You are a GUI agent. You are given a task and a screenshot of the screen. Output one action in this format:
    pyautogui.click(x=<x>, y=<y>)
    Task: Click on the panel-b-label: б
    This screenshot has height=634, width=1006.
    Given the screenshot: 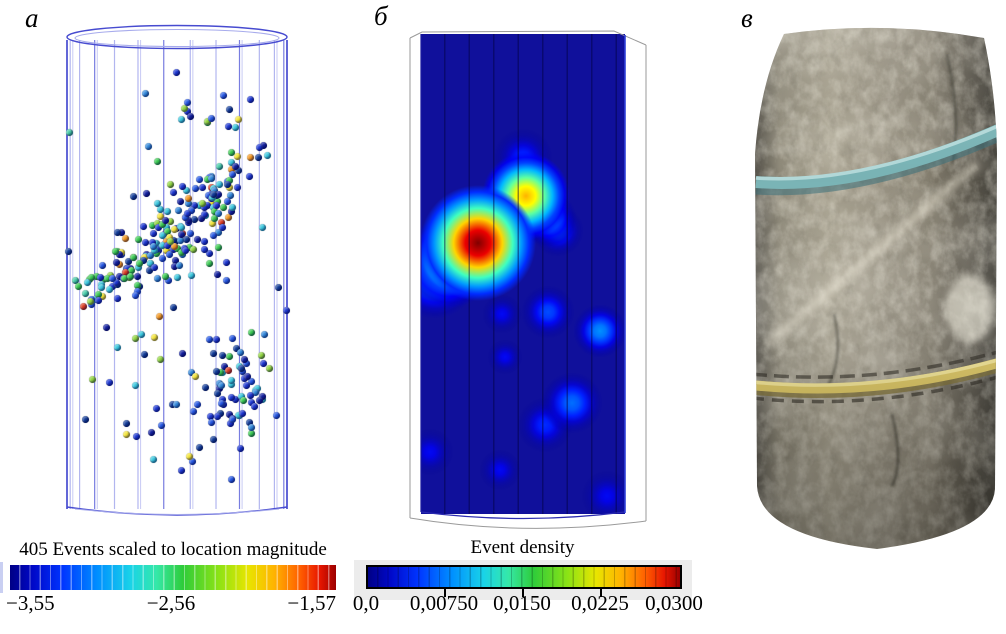 What is the action you would take?
    pyautogui.click(x=381, y=16)
    